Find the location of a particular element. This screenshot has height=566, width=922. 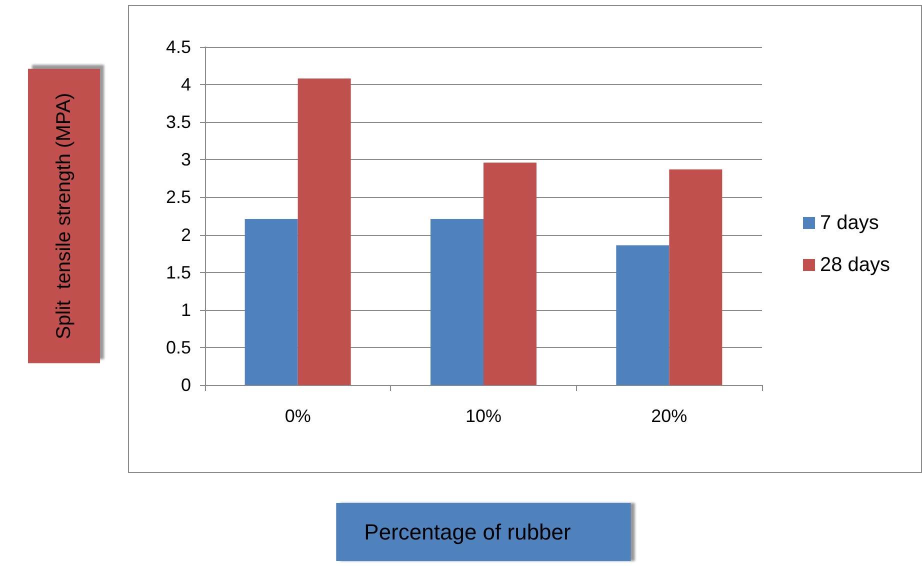

x-tick-label: 0% is located at coordinates (297, 416).